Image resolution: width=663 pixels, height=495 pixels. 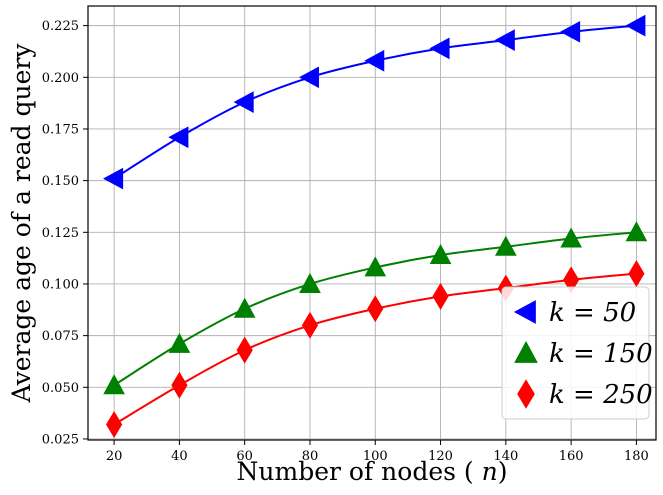 I want to click on x-tick-label: 40, so click(x=179, y=456).